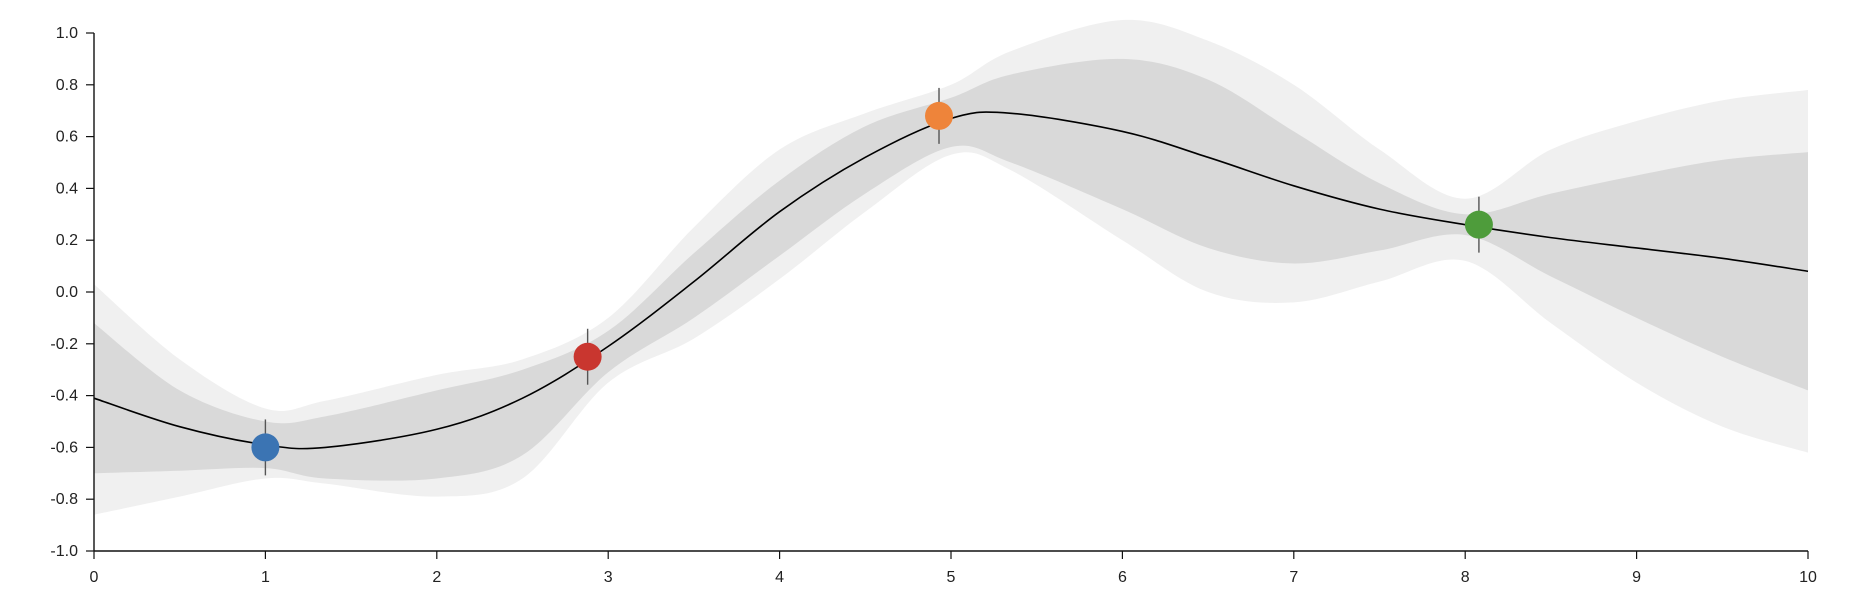 The height and width of the screenshot is (614, 1852). What do you see at coordinates (67, 137) in the screenshot?
I see `y-tick-label: 0.6` at bounding box center [67, 137].